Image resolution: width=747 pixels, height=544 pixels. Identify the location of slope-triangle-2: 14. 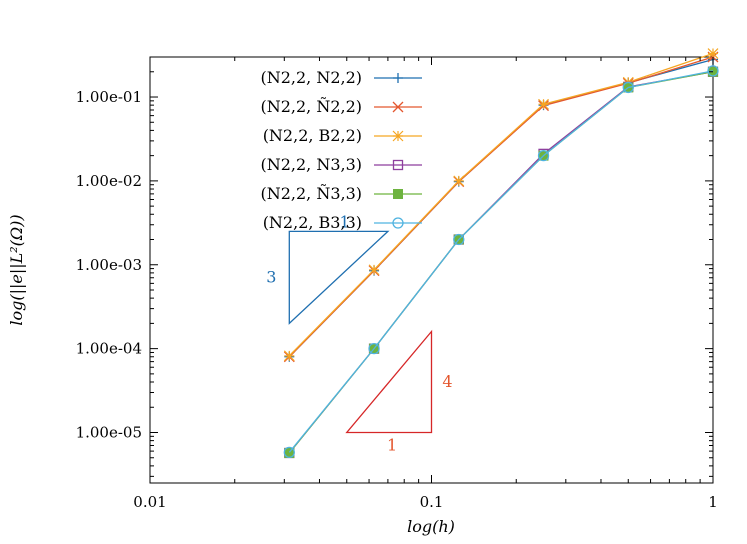
(399, 392).